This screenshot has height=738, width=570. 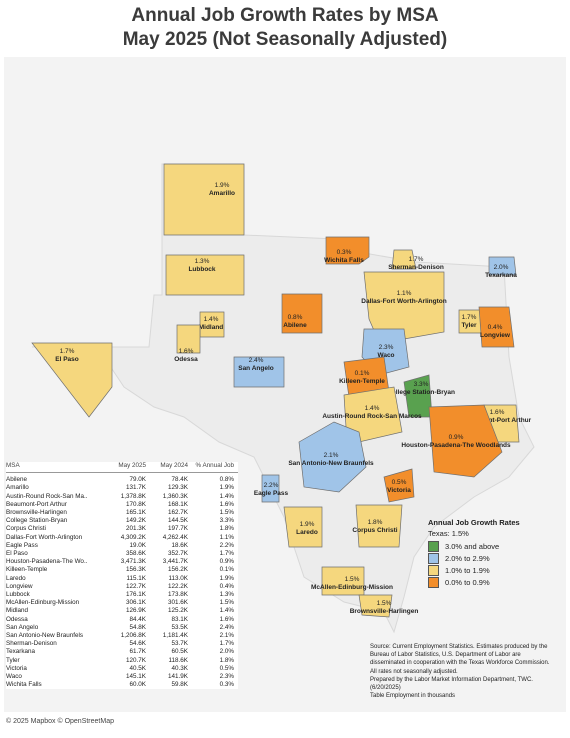 I want to click on table-row: McAllen-Edinburg-Mission 306.1K 301.6K 1.5%, so click(x=122, y=603).